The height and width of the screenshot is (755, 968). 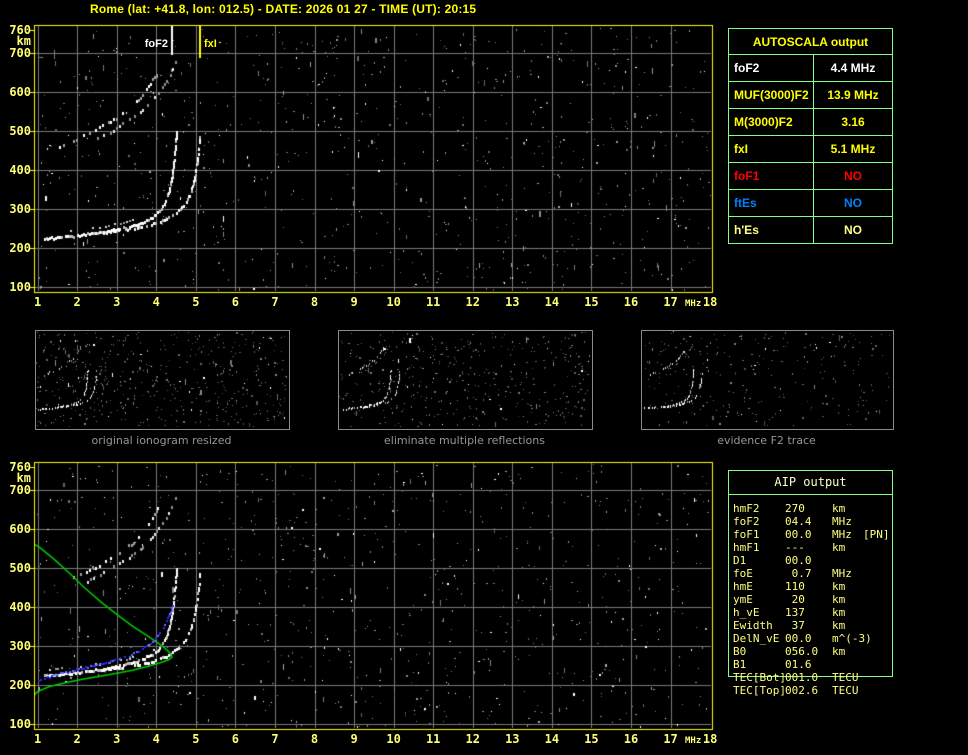 What do you see at coordinates (810, 41) in the screenshot?
I see `autoscala-table-title: AUTOSCALA output` at bounding box center [810, 41].